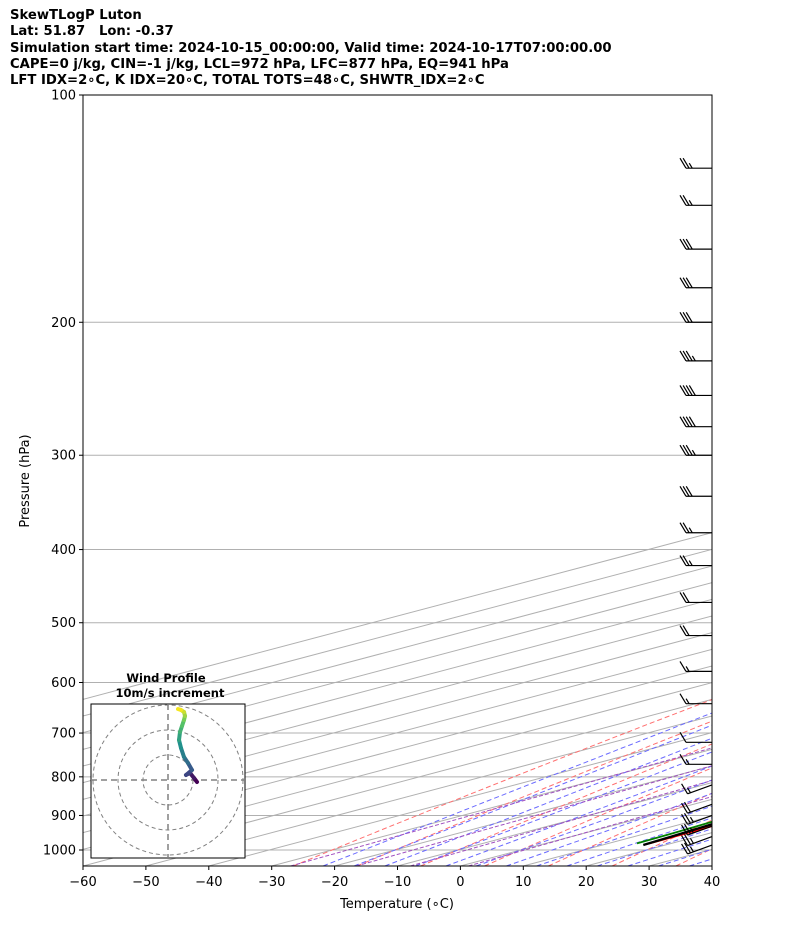 This screenshot has height=937, width=794. Describe the element at coordinates (82, 882) in the screenshot. I see `x-tick-label: −60` at that location.